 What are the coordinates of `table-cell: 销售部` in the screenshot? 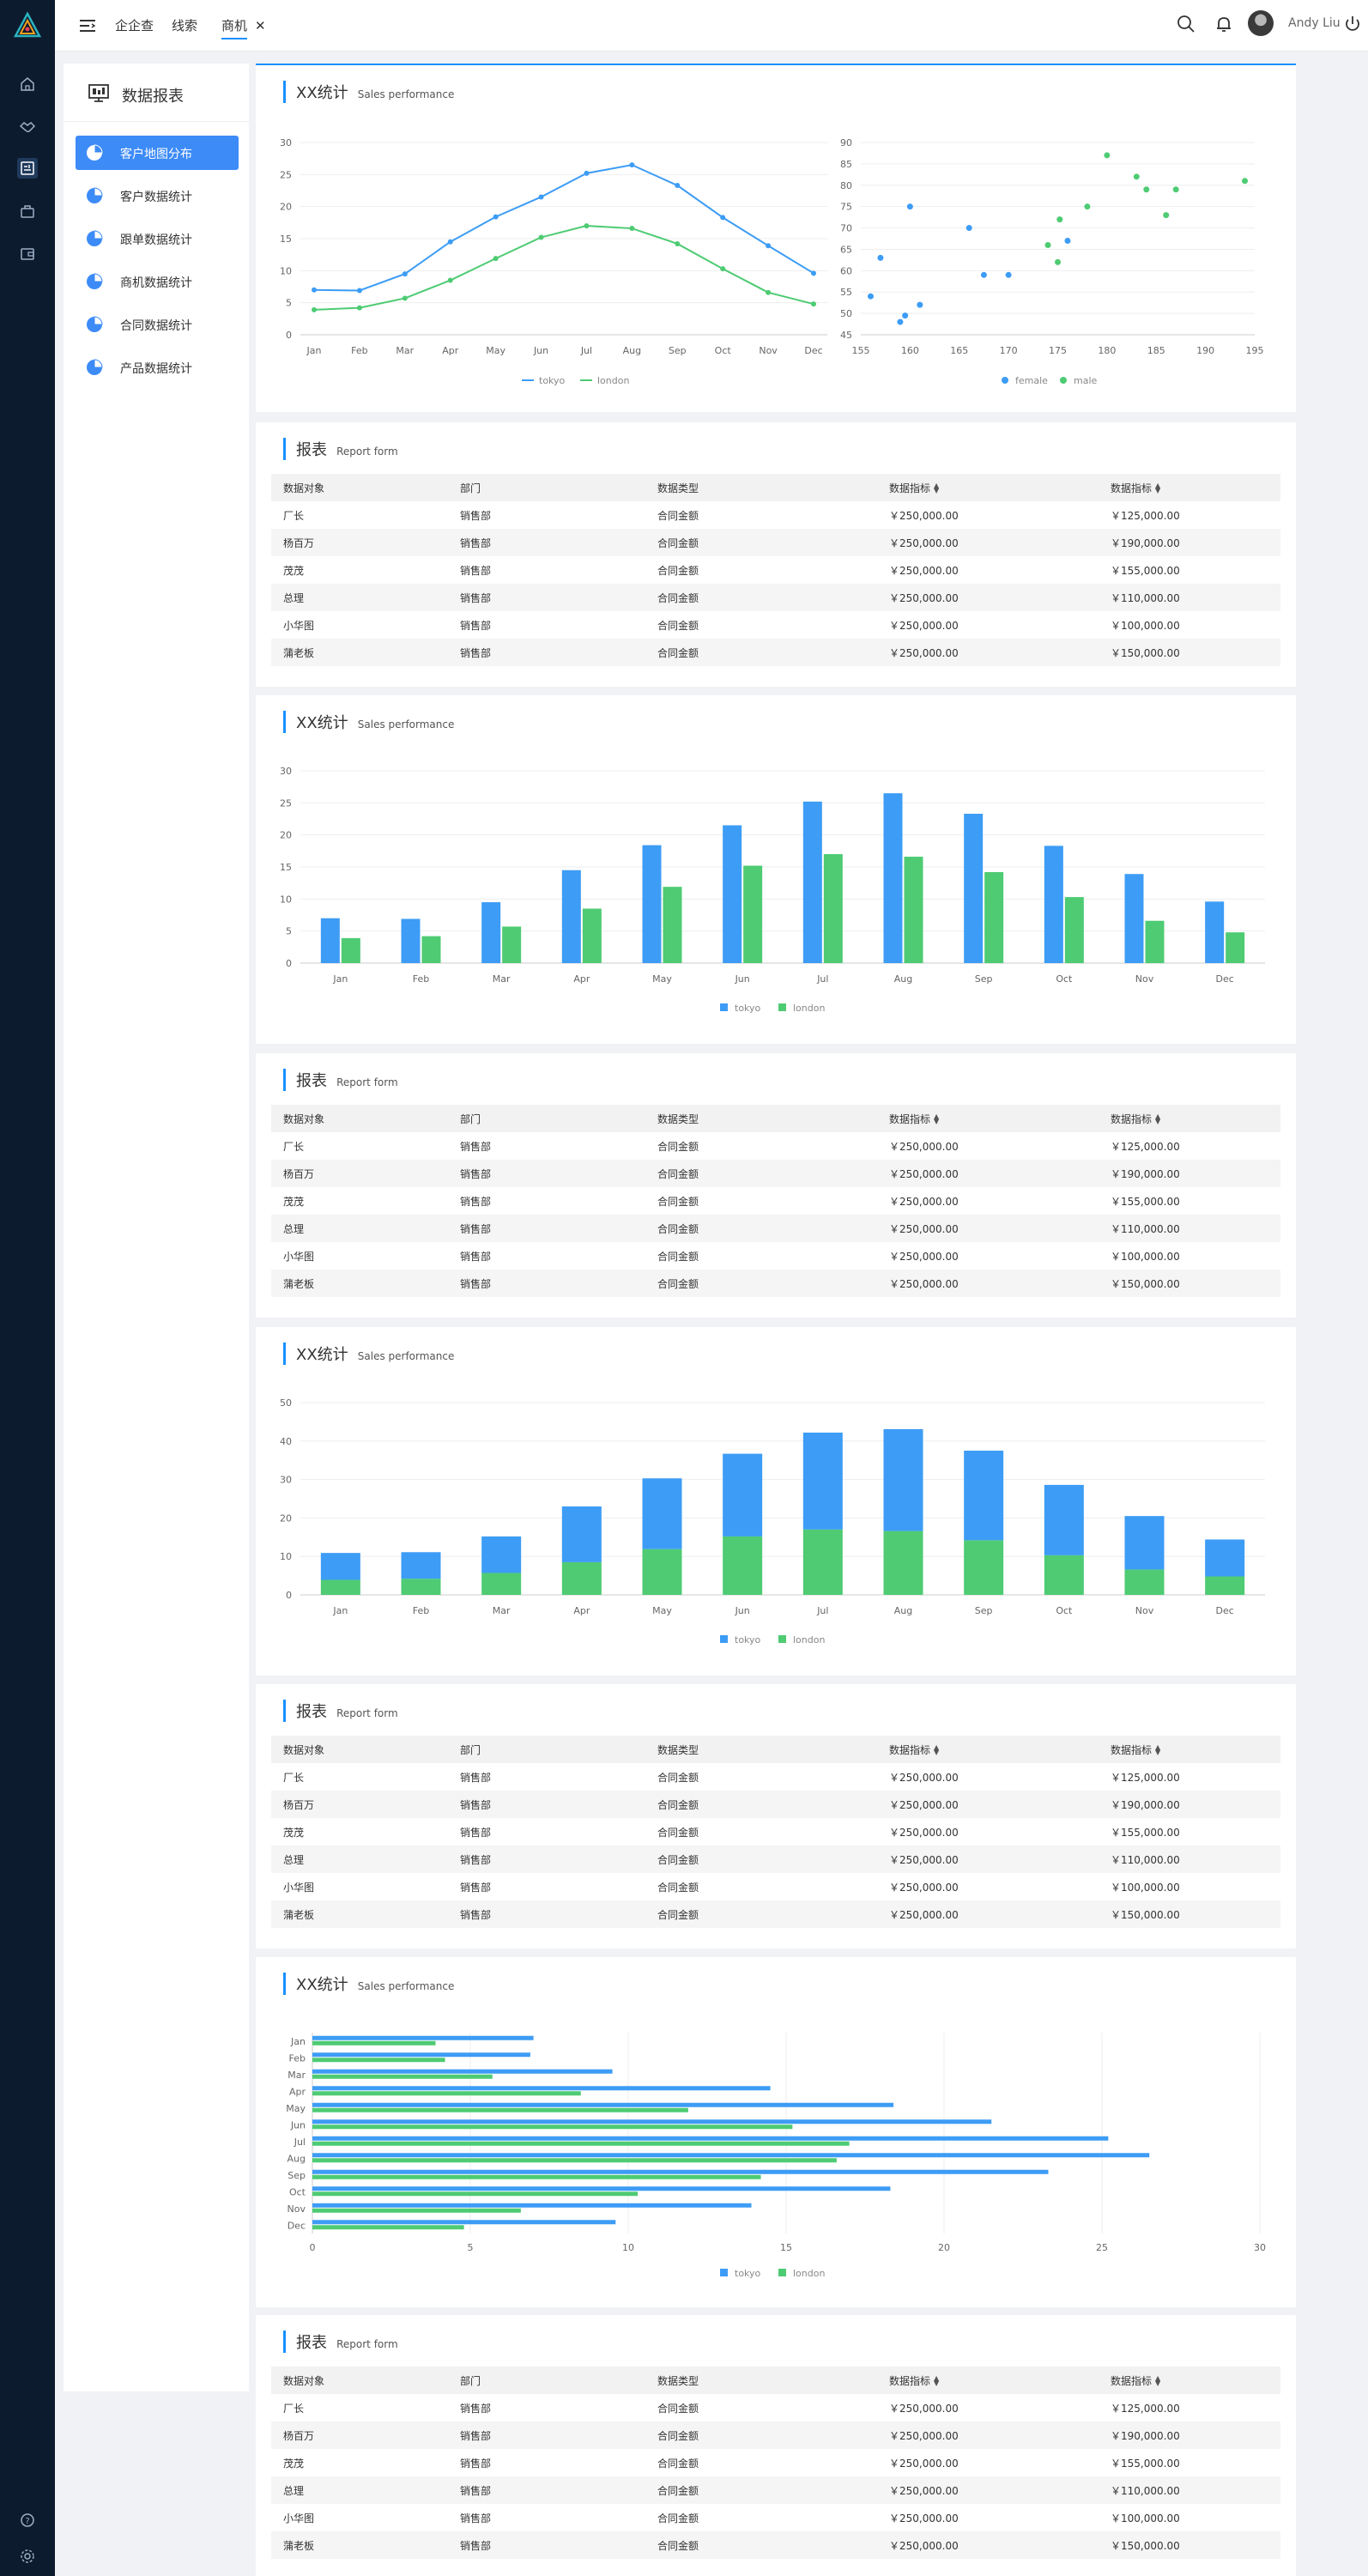 It's located at (476, 1256).